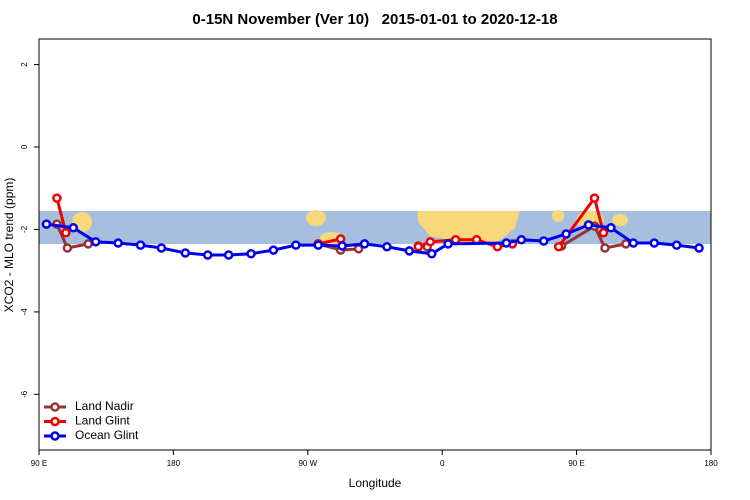 This screenshot has height=500, width=750. What do you see at coordinates (24, 229) in the screenshot?
I see `y-tick-label: -2` at bounding box center [24, 229].